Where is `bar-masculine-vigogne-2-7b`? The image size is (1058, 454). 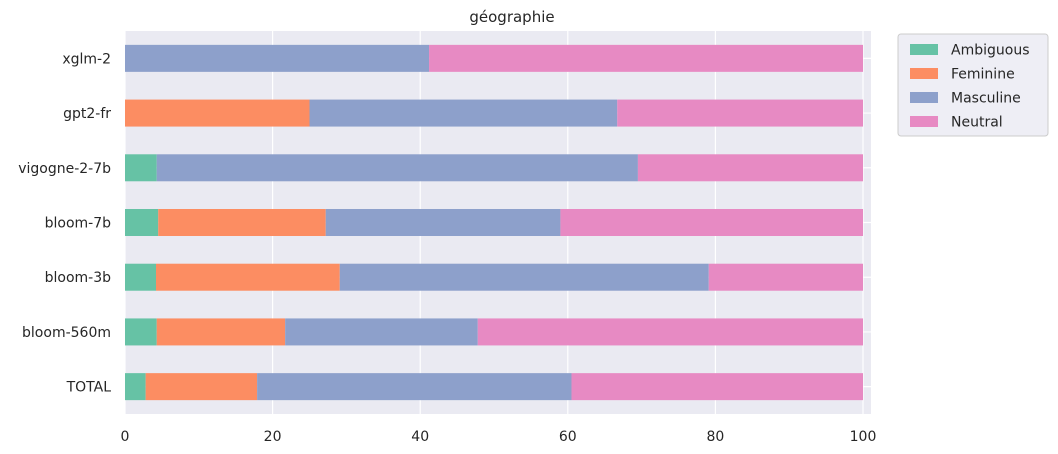
bar-masculine-vigogne-2-7b is located at coordinates (397, 168).